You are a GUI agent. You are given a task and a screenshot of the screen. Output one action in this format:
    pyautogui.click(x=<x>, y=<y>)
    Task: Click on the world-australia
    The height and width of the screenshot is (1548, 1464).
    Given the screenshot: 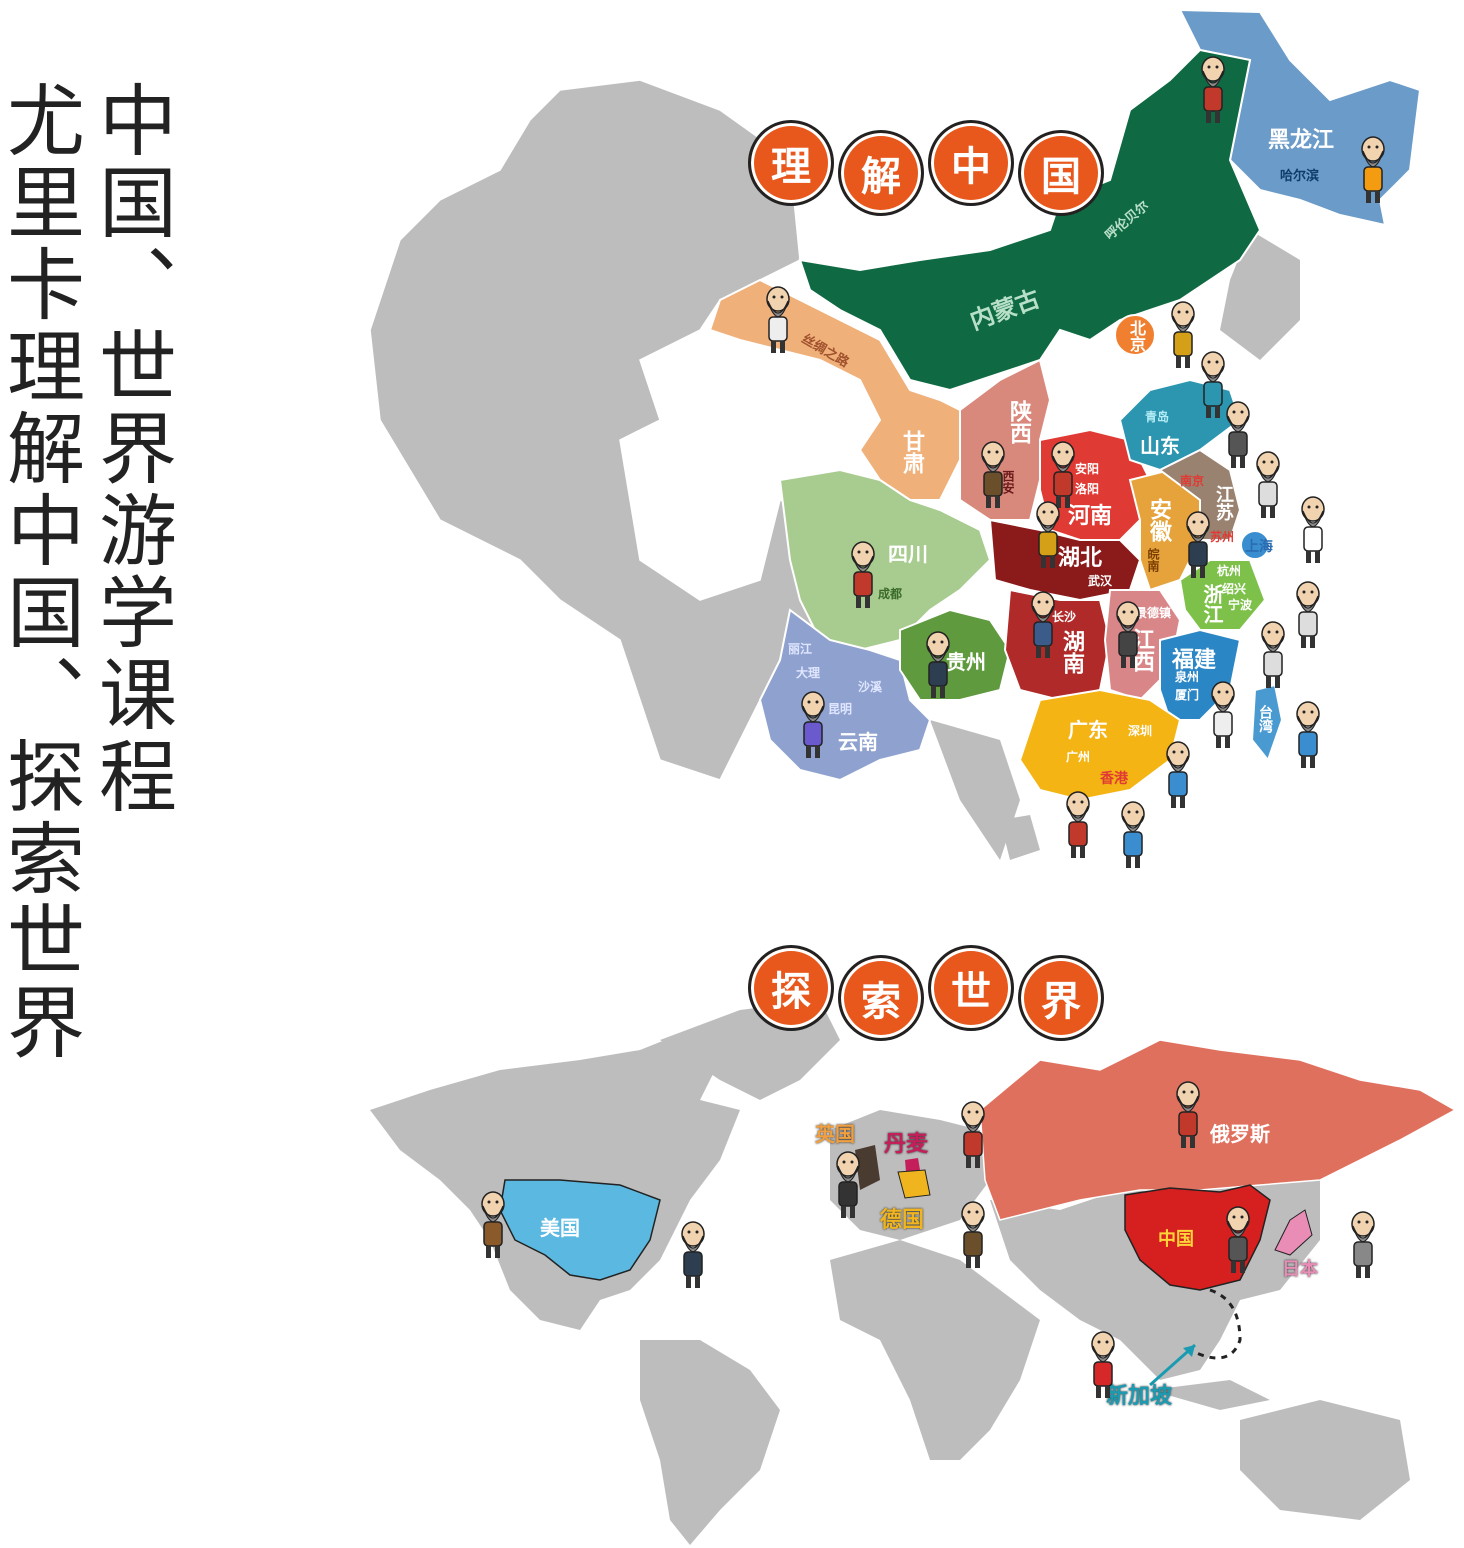 What is the action you would take?
    pyautogui.click(x=1325, y=1460)
    